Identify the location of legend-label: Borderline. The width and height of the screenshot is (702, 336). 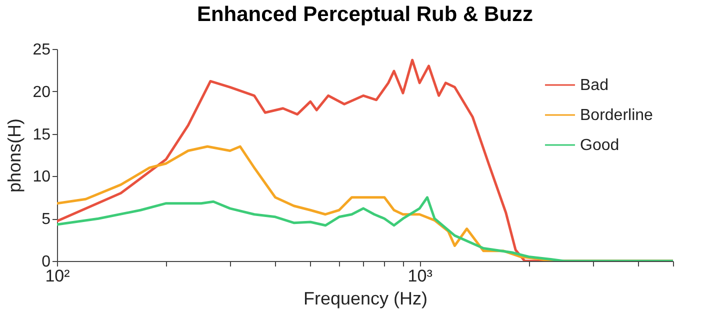
(617, 115).